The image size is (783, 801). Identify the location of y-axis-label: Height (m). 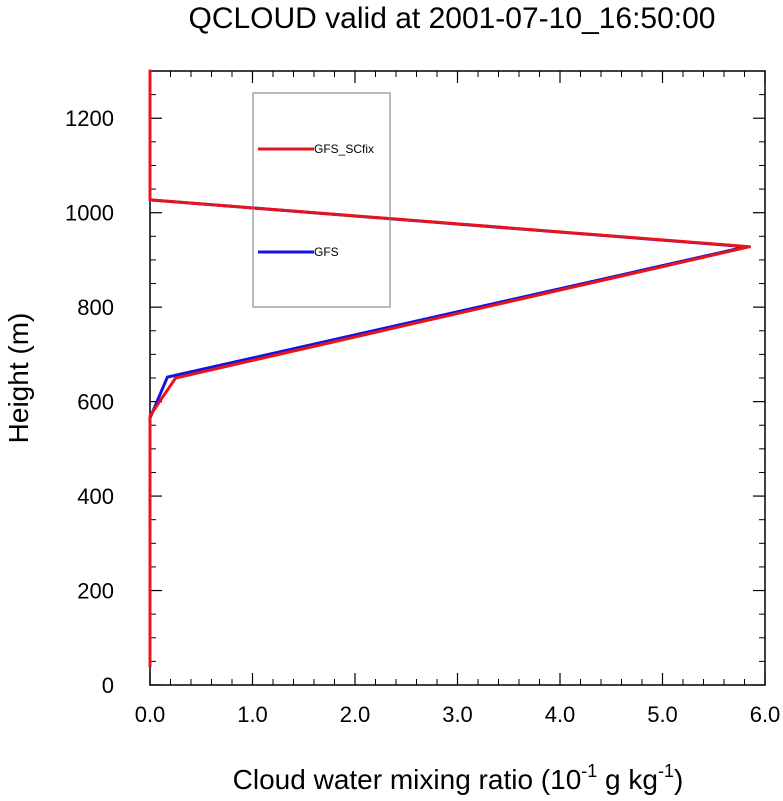
(18, 378).